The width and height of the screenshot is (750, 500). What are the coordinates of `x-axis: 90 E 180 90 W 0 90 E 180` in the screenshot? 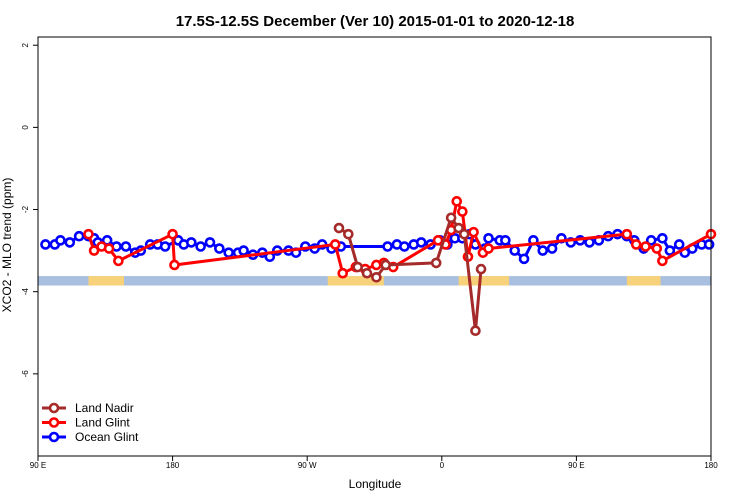 It's located at (374, 463).